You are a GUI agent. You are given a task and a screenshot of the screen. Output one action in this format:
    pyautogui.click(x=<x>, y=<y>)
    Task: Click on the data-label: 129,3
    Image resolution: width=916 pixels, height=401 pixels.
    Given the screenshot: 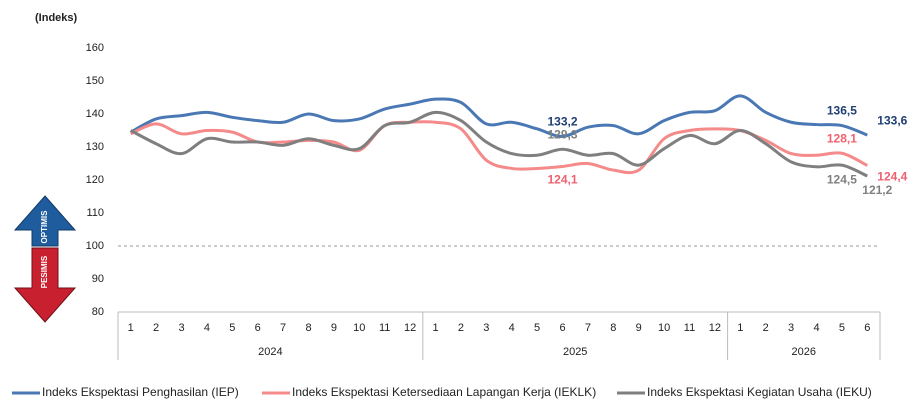 What is the action you would take?
    pyautogui.click(x=562, y=134)
    